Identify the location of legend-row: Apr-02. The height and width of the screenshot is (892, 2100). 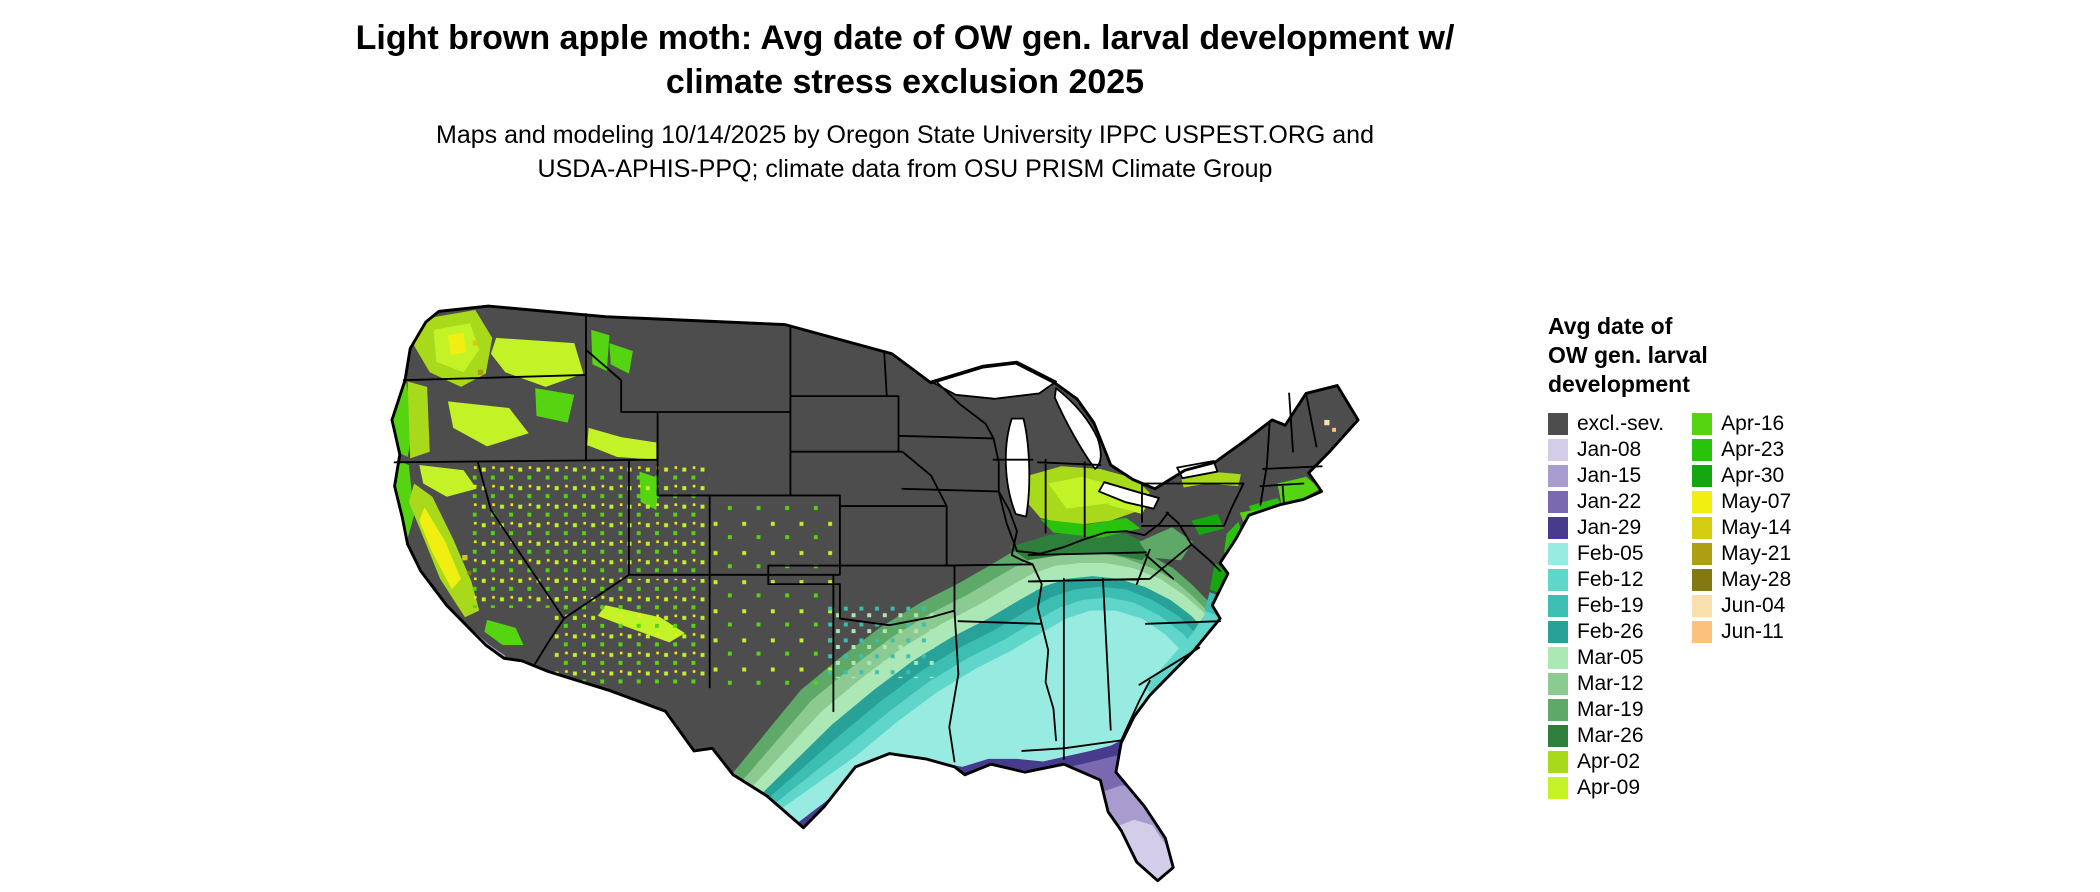
(1606, 762).